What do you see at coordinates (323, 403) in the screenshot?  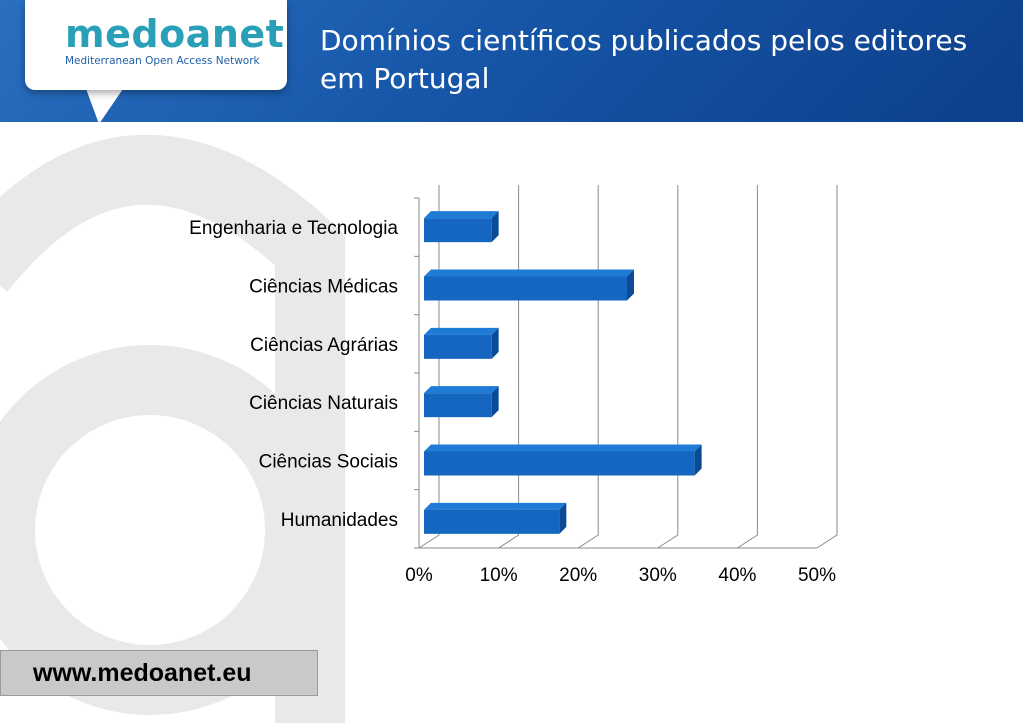 I see `category-label: Ciências Naturais` at bounding box center [323, 403].